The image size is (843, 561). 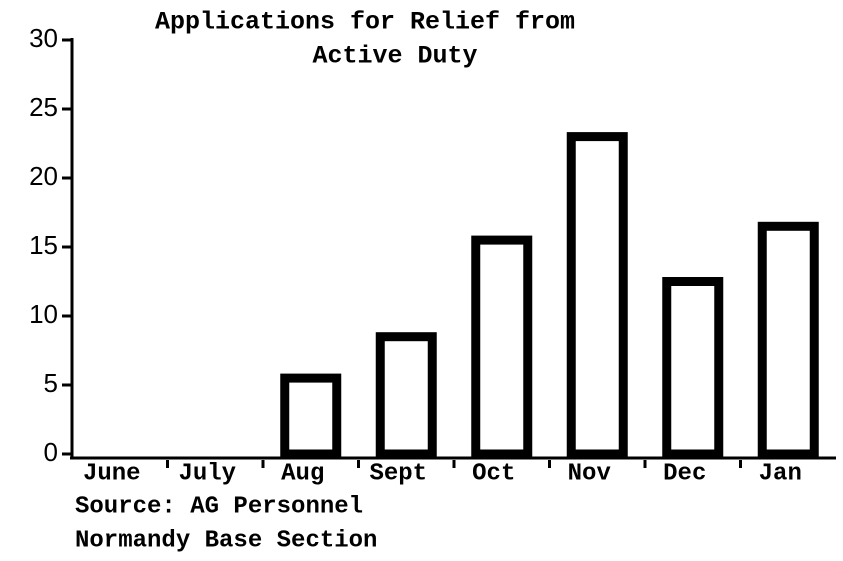 What do you see at coordinates (219, 506) in the screenshot?
I see `annotation: Source: AG Personnel` at bounding box center [219, 506].